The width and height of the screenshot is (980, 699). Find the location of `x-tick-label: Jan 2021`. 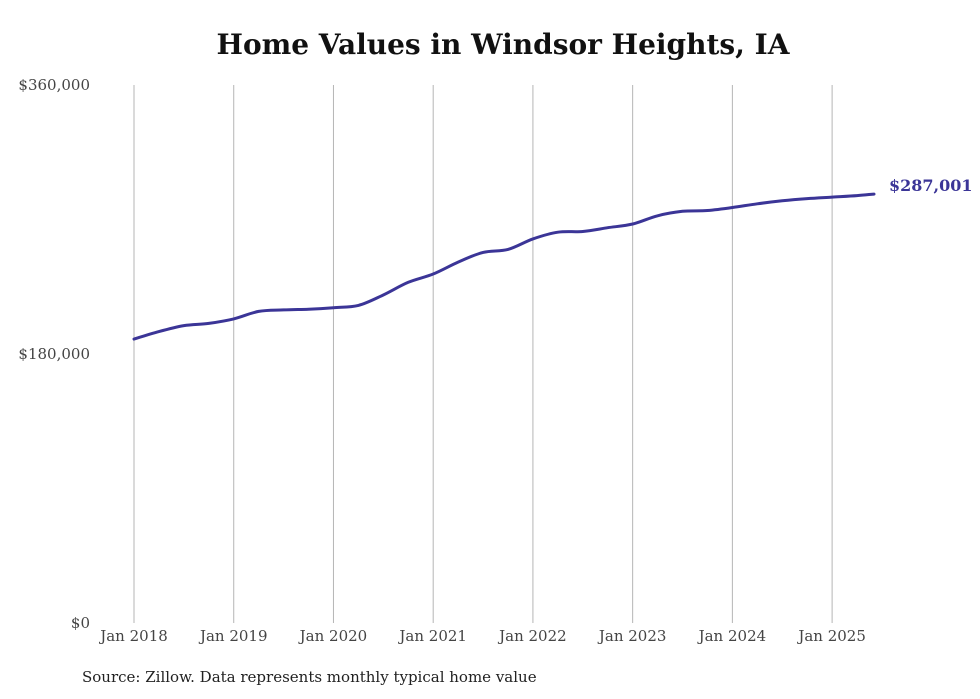

x-tick-label: Jan 2021 is located at coordinates (432, 636).